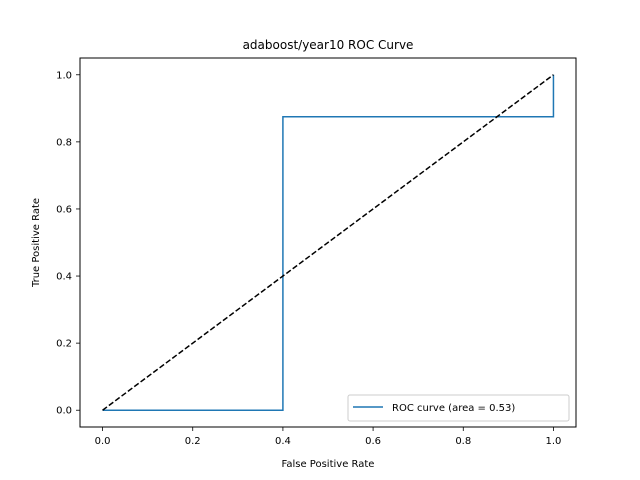 This screenshot has height=480, width=640. Describe the element at coordinates (64, 277) in the screenshot. I see `y-tick-label: 0.4` at that location.